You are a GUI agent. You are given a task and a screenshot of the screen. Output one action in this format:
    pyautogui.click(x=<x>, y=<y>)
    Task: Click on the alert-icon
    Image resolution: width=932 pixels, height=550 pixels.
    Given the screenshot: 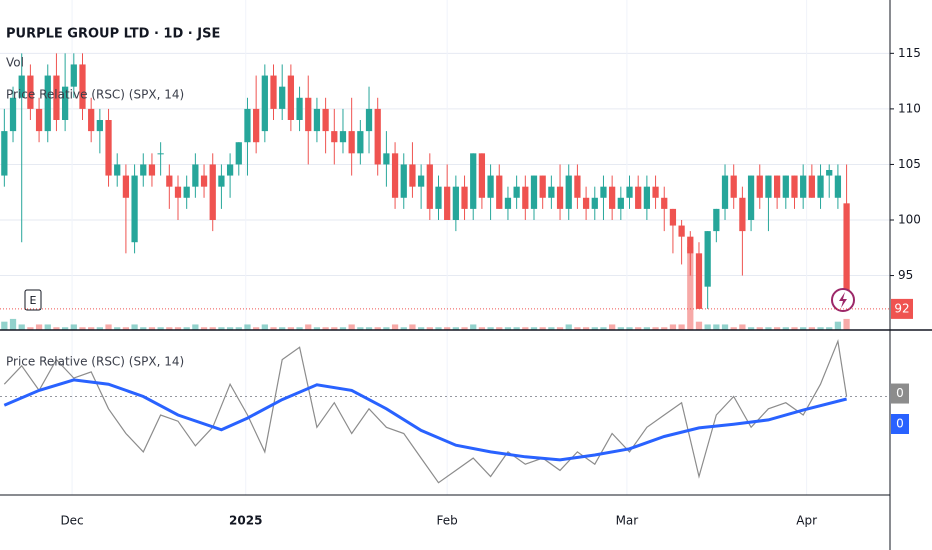 What is the action you would take?
    pyautogui.click(x=843, y=300)
    